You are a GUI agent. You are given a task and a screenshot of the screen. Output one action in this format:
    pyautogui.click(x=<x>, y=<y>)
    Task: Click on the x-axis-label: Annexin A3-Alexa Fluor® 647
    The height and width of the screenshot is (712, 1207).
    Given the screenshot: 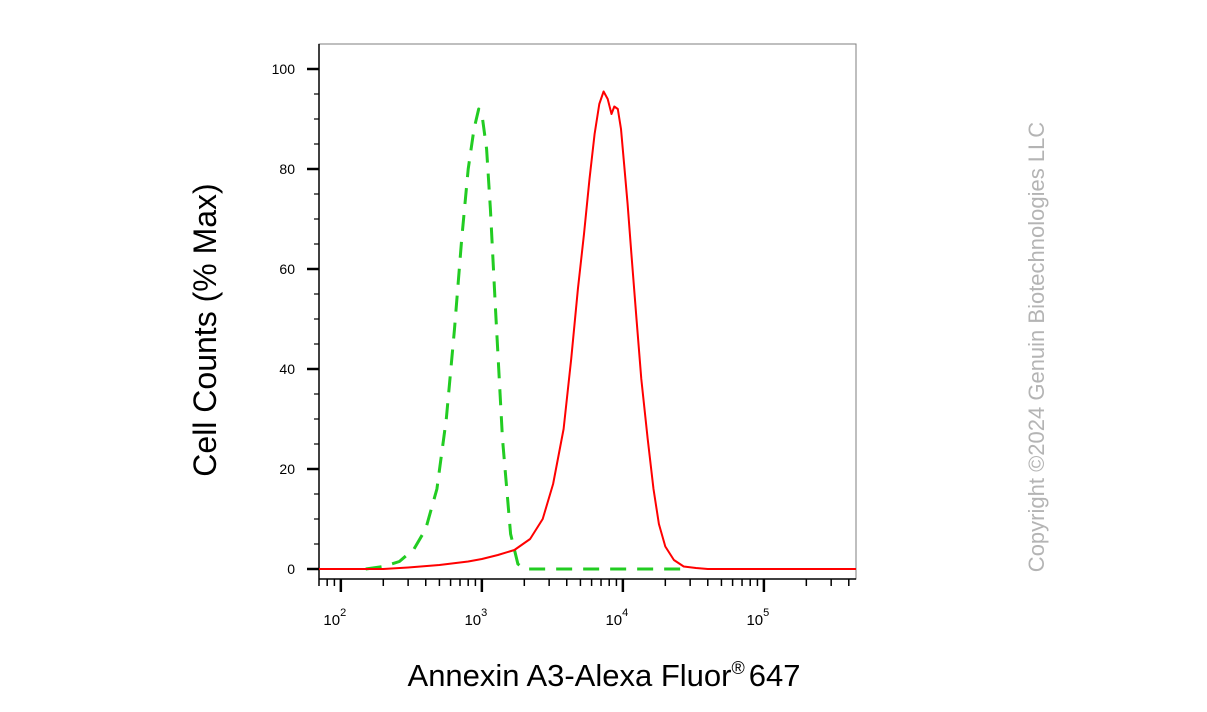 What is the action you would take?
    pyautogui.click(x=604, y=675)
    